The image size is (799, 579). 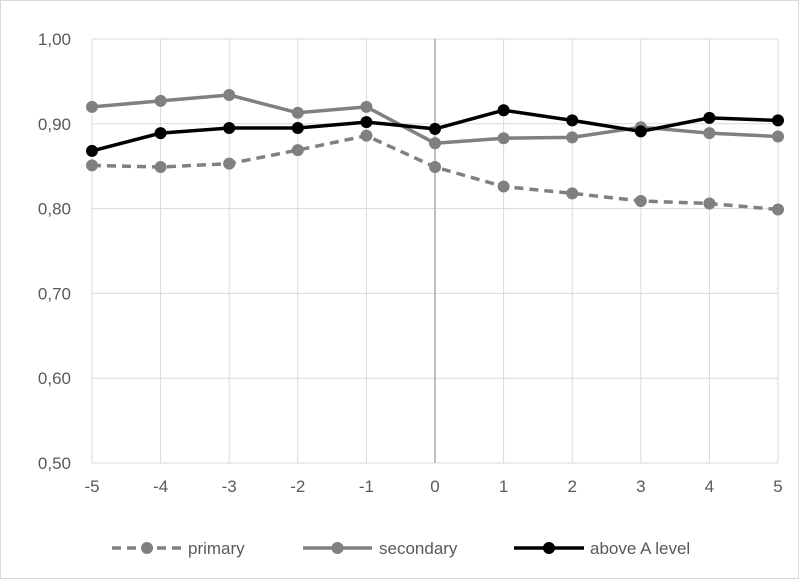 I want to click on x-tick-label: -3, so click(x=229, y=486).